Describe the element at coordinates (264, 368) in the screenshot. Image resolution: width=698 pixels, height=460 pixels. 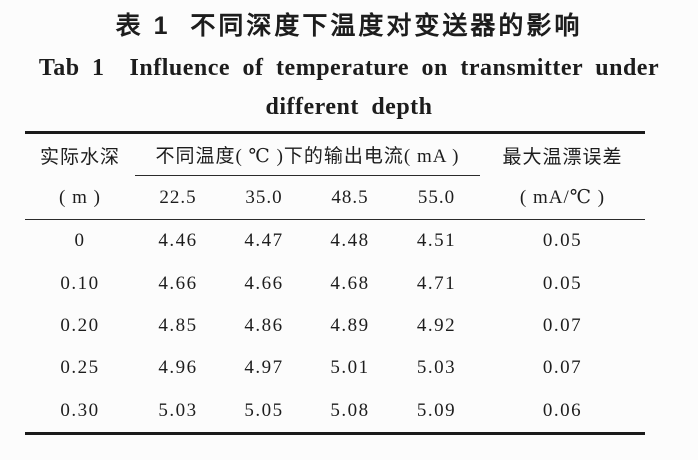
I see `cell-current: 4.97` at that location.